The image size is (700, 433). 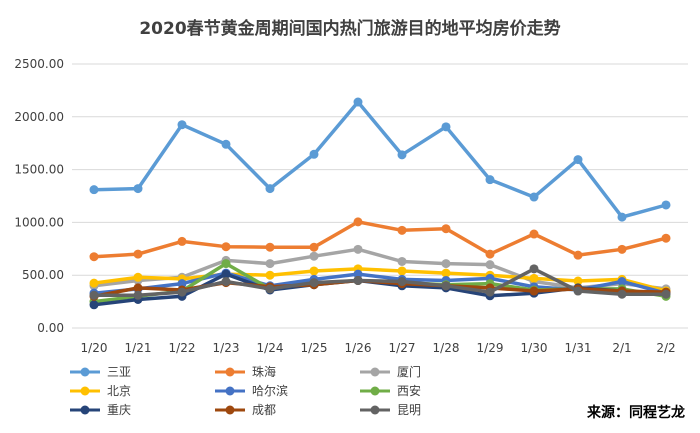 I want to click on y-axis-tick-labels: 0.00 500.00 1000.00 1500.00 2000.00 2500.00, so click(x=39, y=196).